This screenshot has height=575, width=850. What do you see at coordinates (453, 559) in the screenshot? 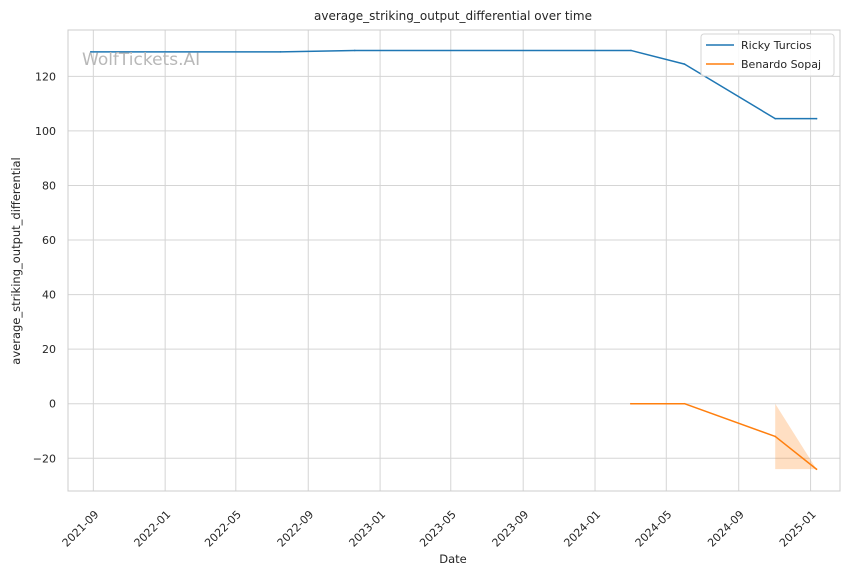
I see `x-axis-label: Date` at bounding box center [453, 559].